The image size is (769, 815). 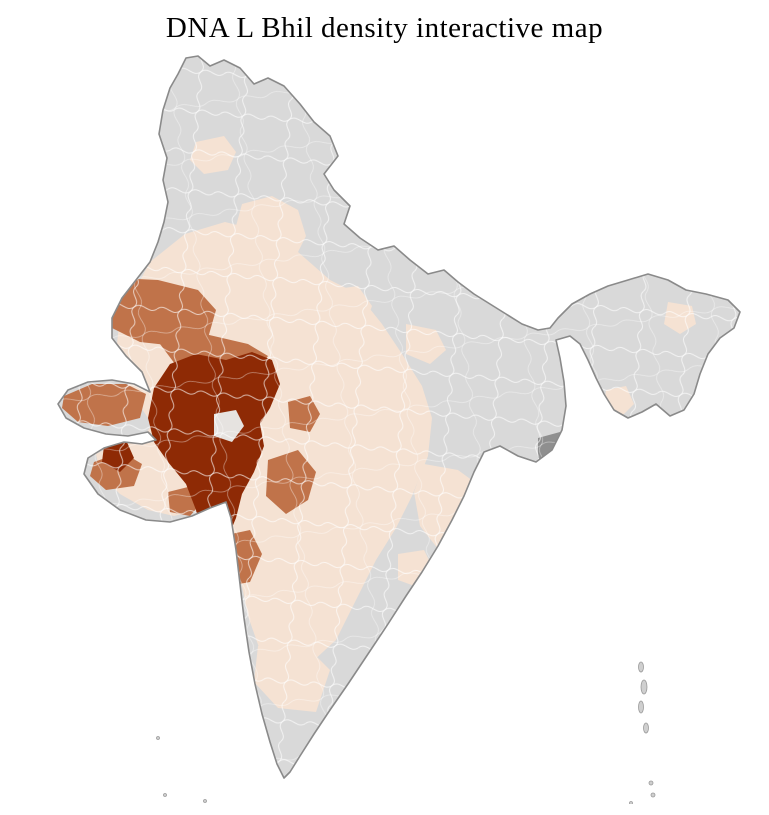 I want to click on andaman-islands, so click(x=642, y=732).